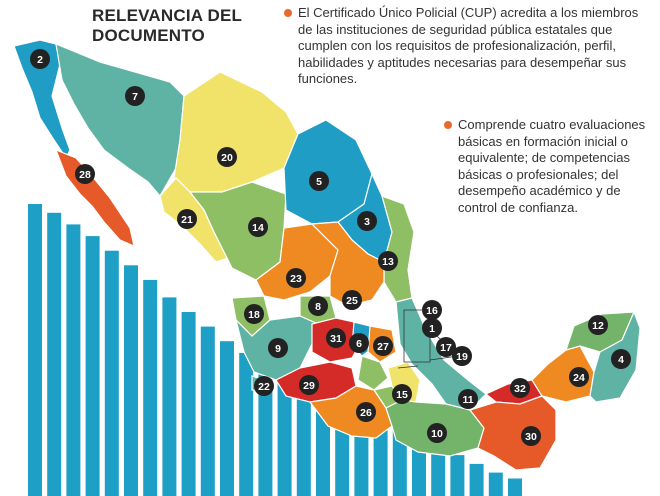  I want to click on svg-text: 12, so click(598, 326).